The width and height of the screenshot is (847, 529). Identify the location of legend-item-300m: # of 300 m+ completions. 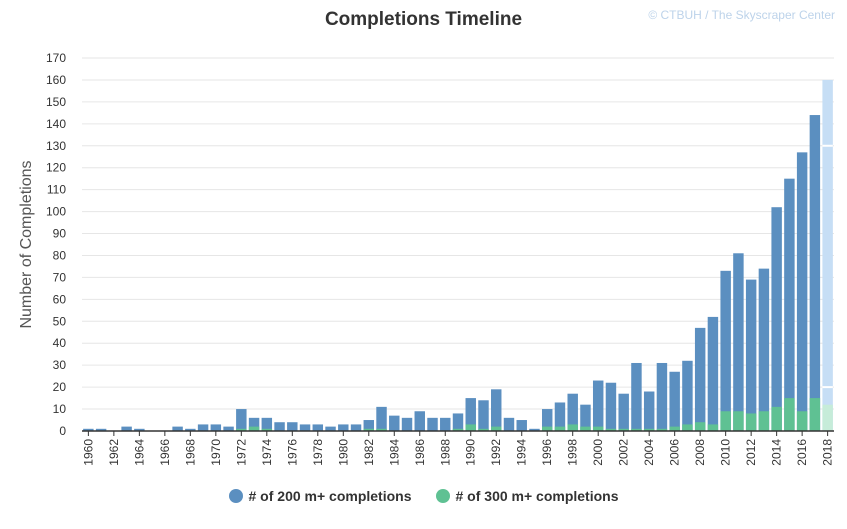
(527, 496).